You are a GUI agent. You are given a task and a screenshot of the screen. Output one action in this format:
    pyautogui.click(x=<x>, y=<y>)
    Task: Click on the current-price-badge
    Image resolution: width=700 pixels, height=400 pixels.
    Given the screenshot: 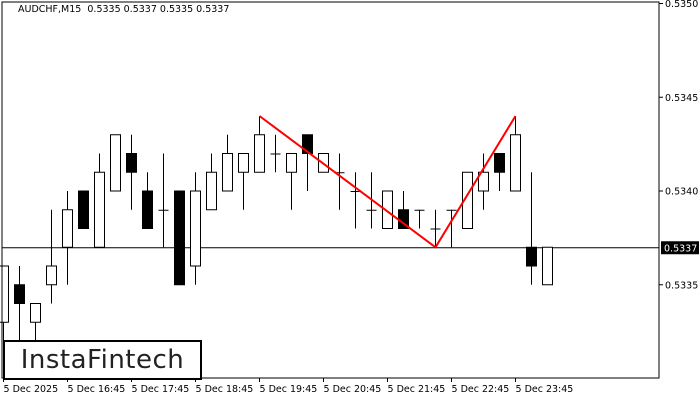 What is the action you would take?
    pyautogui.click(x=680, y=248)
    